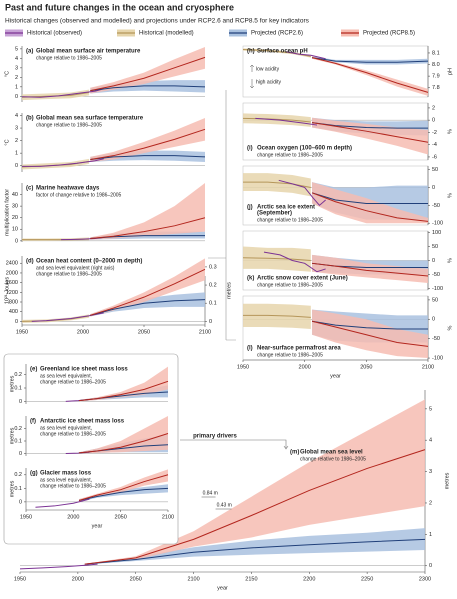 The height and width of the screenshot is (599, 457). What do you see at coordinates (250, 208) in the screenshot?
I see `panel-label: (j)` at bounding box center [250, 208].